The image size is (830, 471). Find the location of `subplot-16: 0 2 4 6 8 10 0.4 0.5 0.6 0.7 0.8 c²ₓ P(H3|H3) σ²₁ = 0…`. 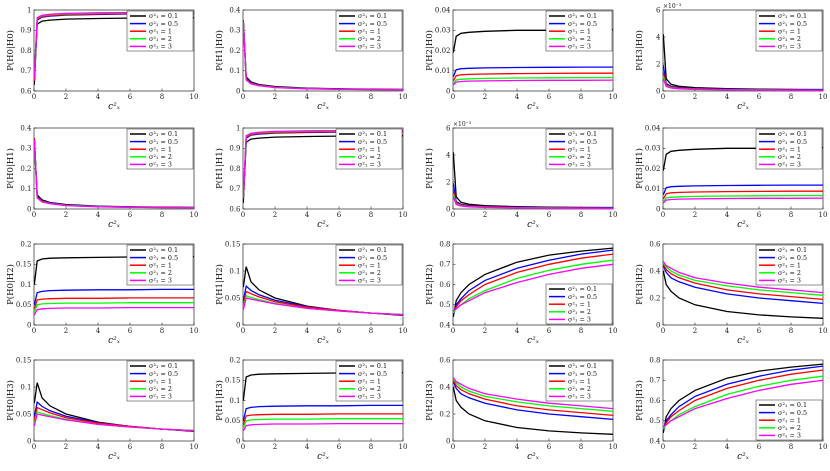

subplot-16: 0 2 4 6 8 10 0.4 0.5 0.6 0.7 0.8 c²ₓ P(H3|H3) σ²₁ = 0… is located at coordinates (730, 409).